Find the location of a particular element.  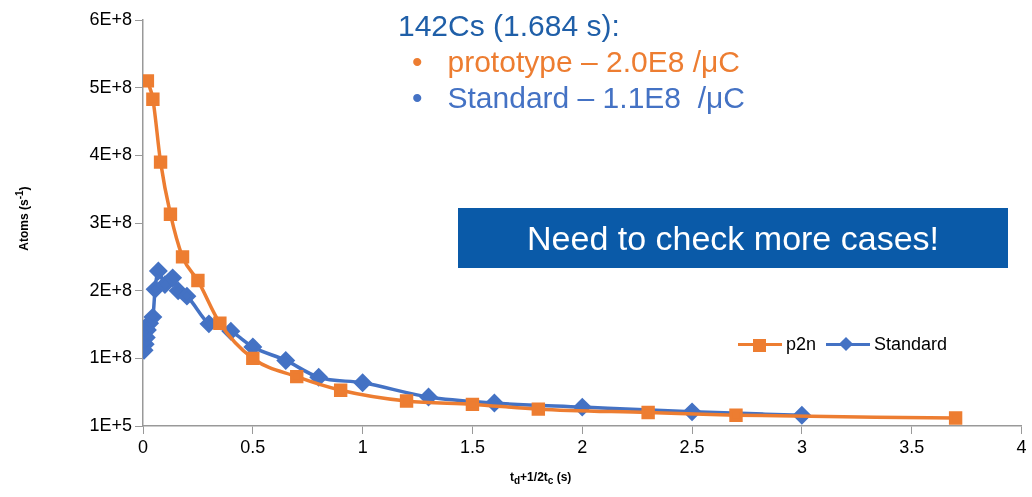

x-axis-title: t$_{d}$+1/2t$_{c}$ (s) is located at coordinates (541, 478).